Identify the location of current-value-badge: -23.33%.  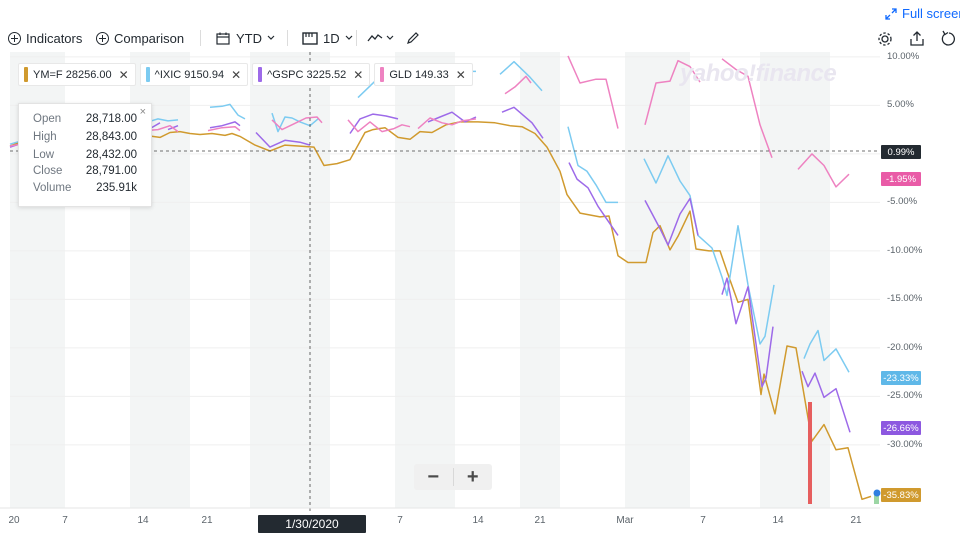
(901, 378).